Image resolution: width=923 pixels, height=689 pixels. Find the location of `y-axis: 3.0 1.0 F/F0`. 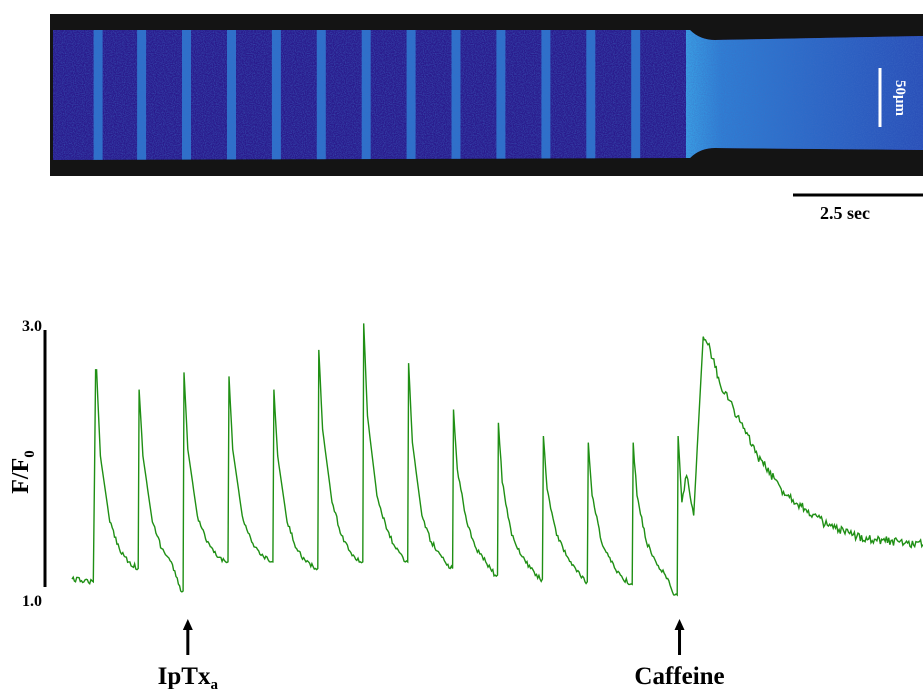

y-axis: 3.0 1.0 F/F0 is located at coordinates (27, 464).